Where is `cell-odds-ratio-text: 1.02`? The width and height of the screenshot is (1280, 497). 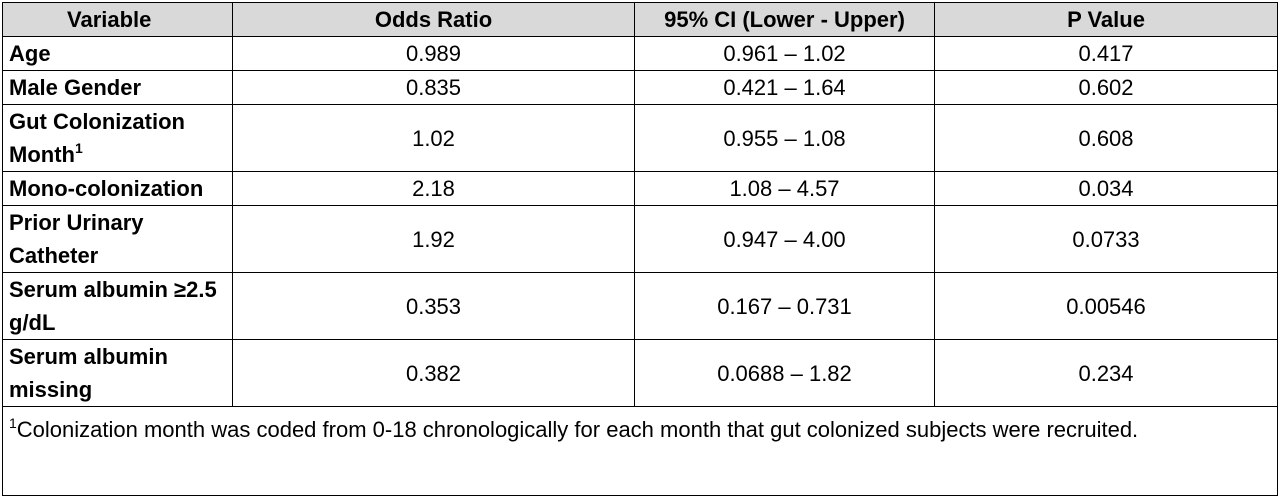
cell-odds-ratio-text: 1.02 is located at coordinates (433, 138).